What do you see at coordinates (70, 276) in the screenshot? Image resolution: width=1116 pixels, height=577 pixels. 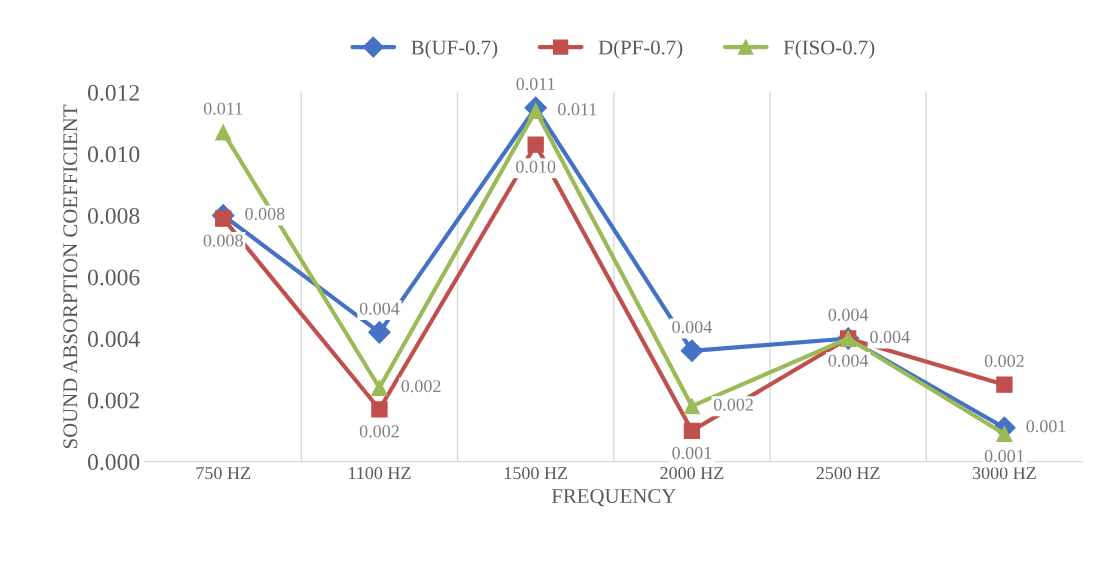 I see `y-axis-title: SOUND ABSORPTION COEFFICIENT` at bounding box center [70, 276].